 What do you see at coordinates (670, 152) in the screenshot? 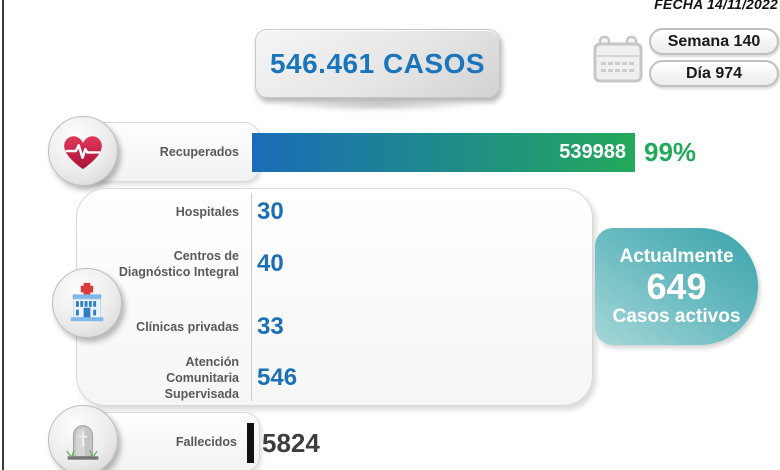
I see `recovered-percent: 99%` at bounding box center [670, 152].